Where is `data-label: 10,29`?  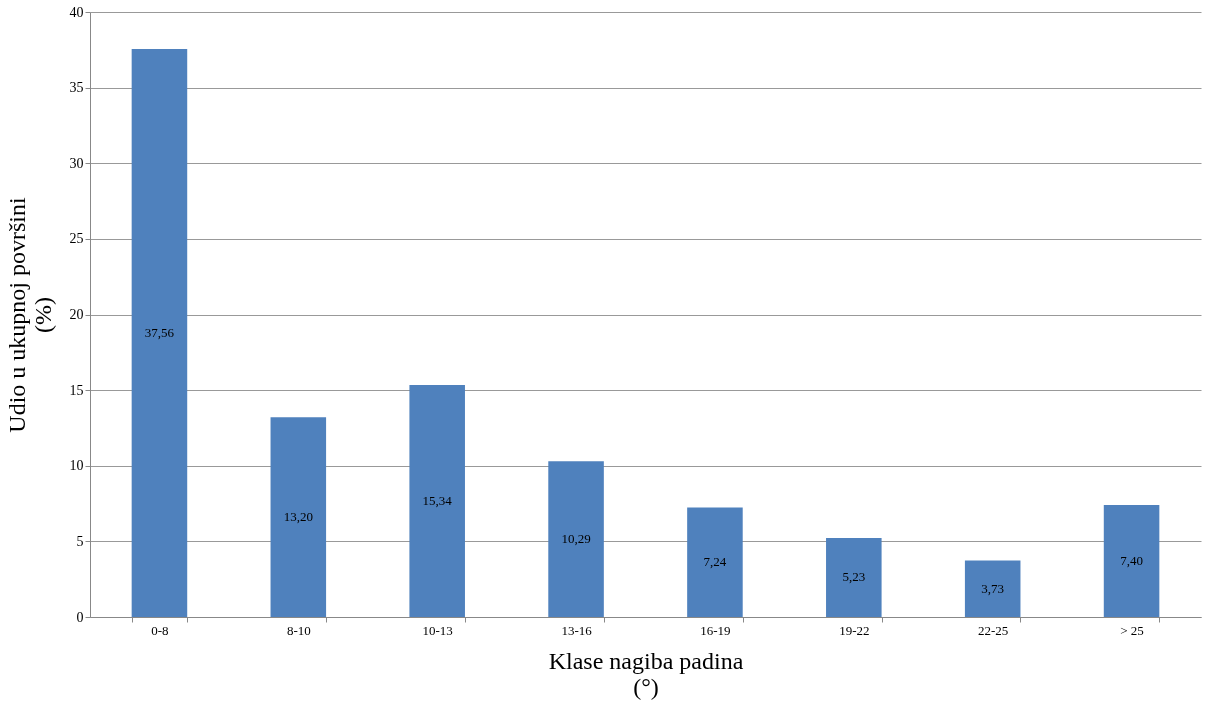 data-label: 10,29 is located at coordinates (576, 539).